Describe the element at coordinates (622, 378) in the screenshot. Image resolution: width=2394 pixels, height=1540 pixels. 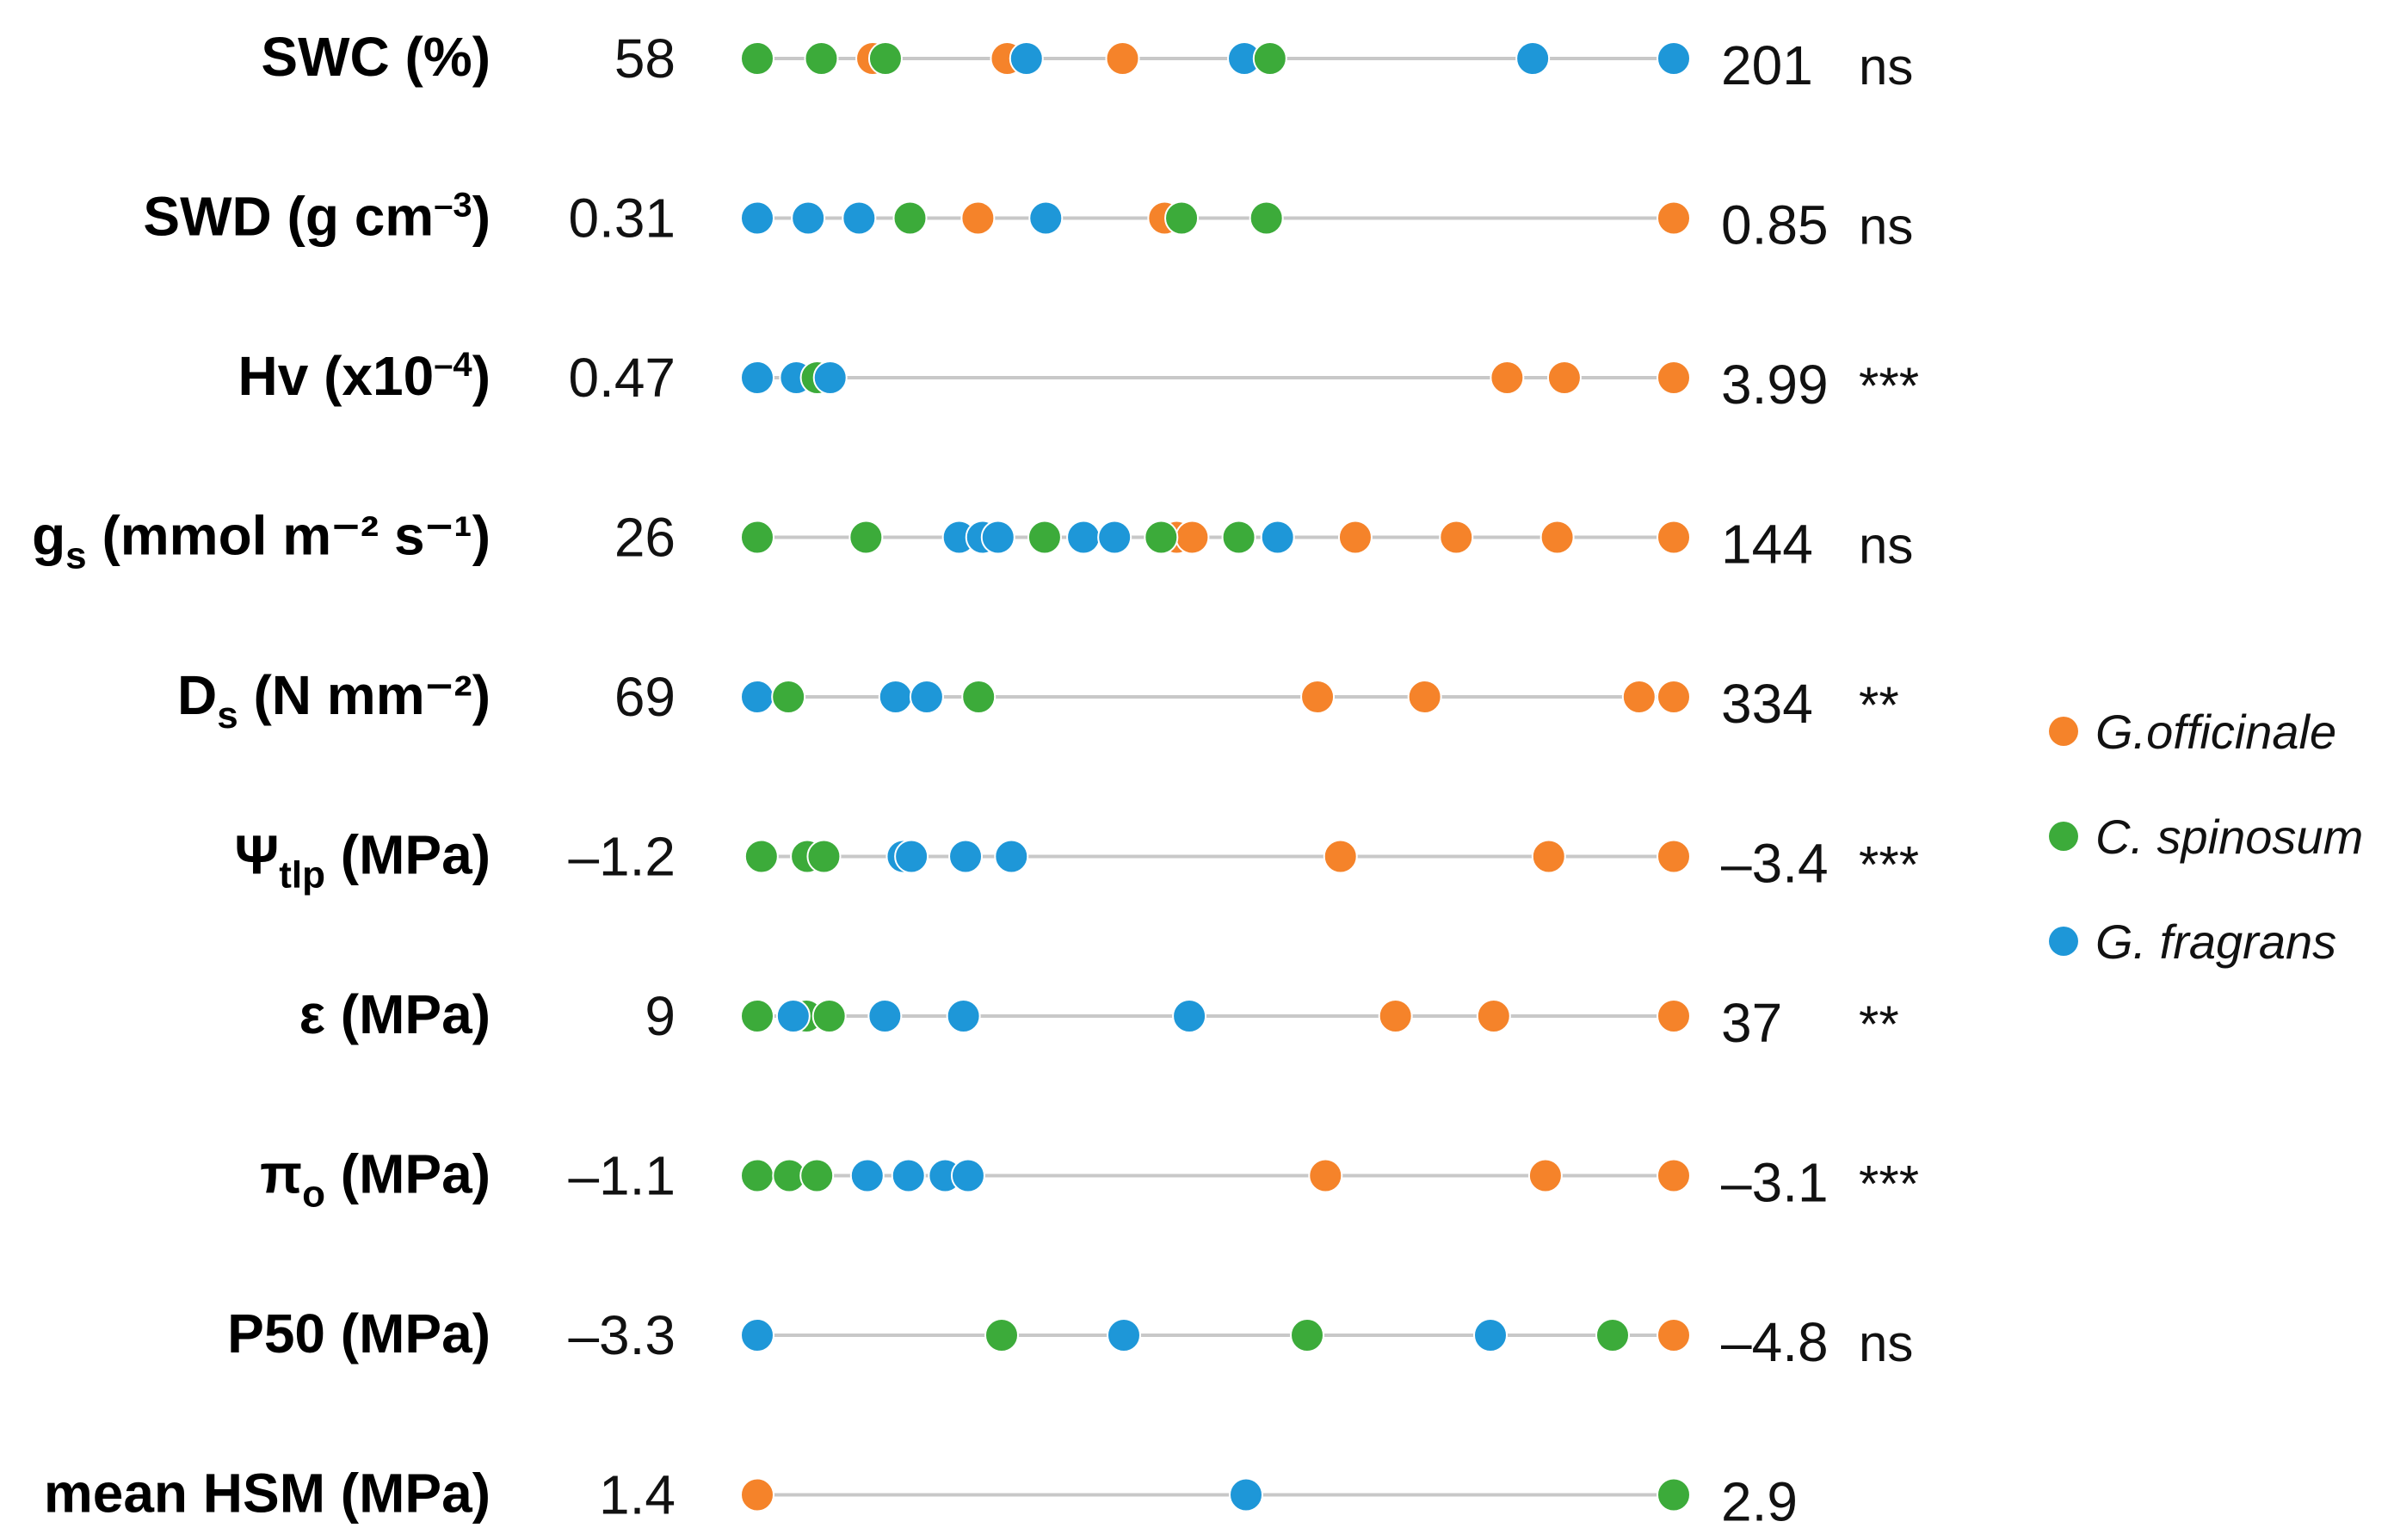
I see `min-value-label: 0.47` at that location.